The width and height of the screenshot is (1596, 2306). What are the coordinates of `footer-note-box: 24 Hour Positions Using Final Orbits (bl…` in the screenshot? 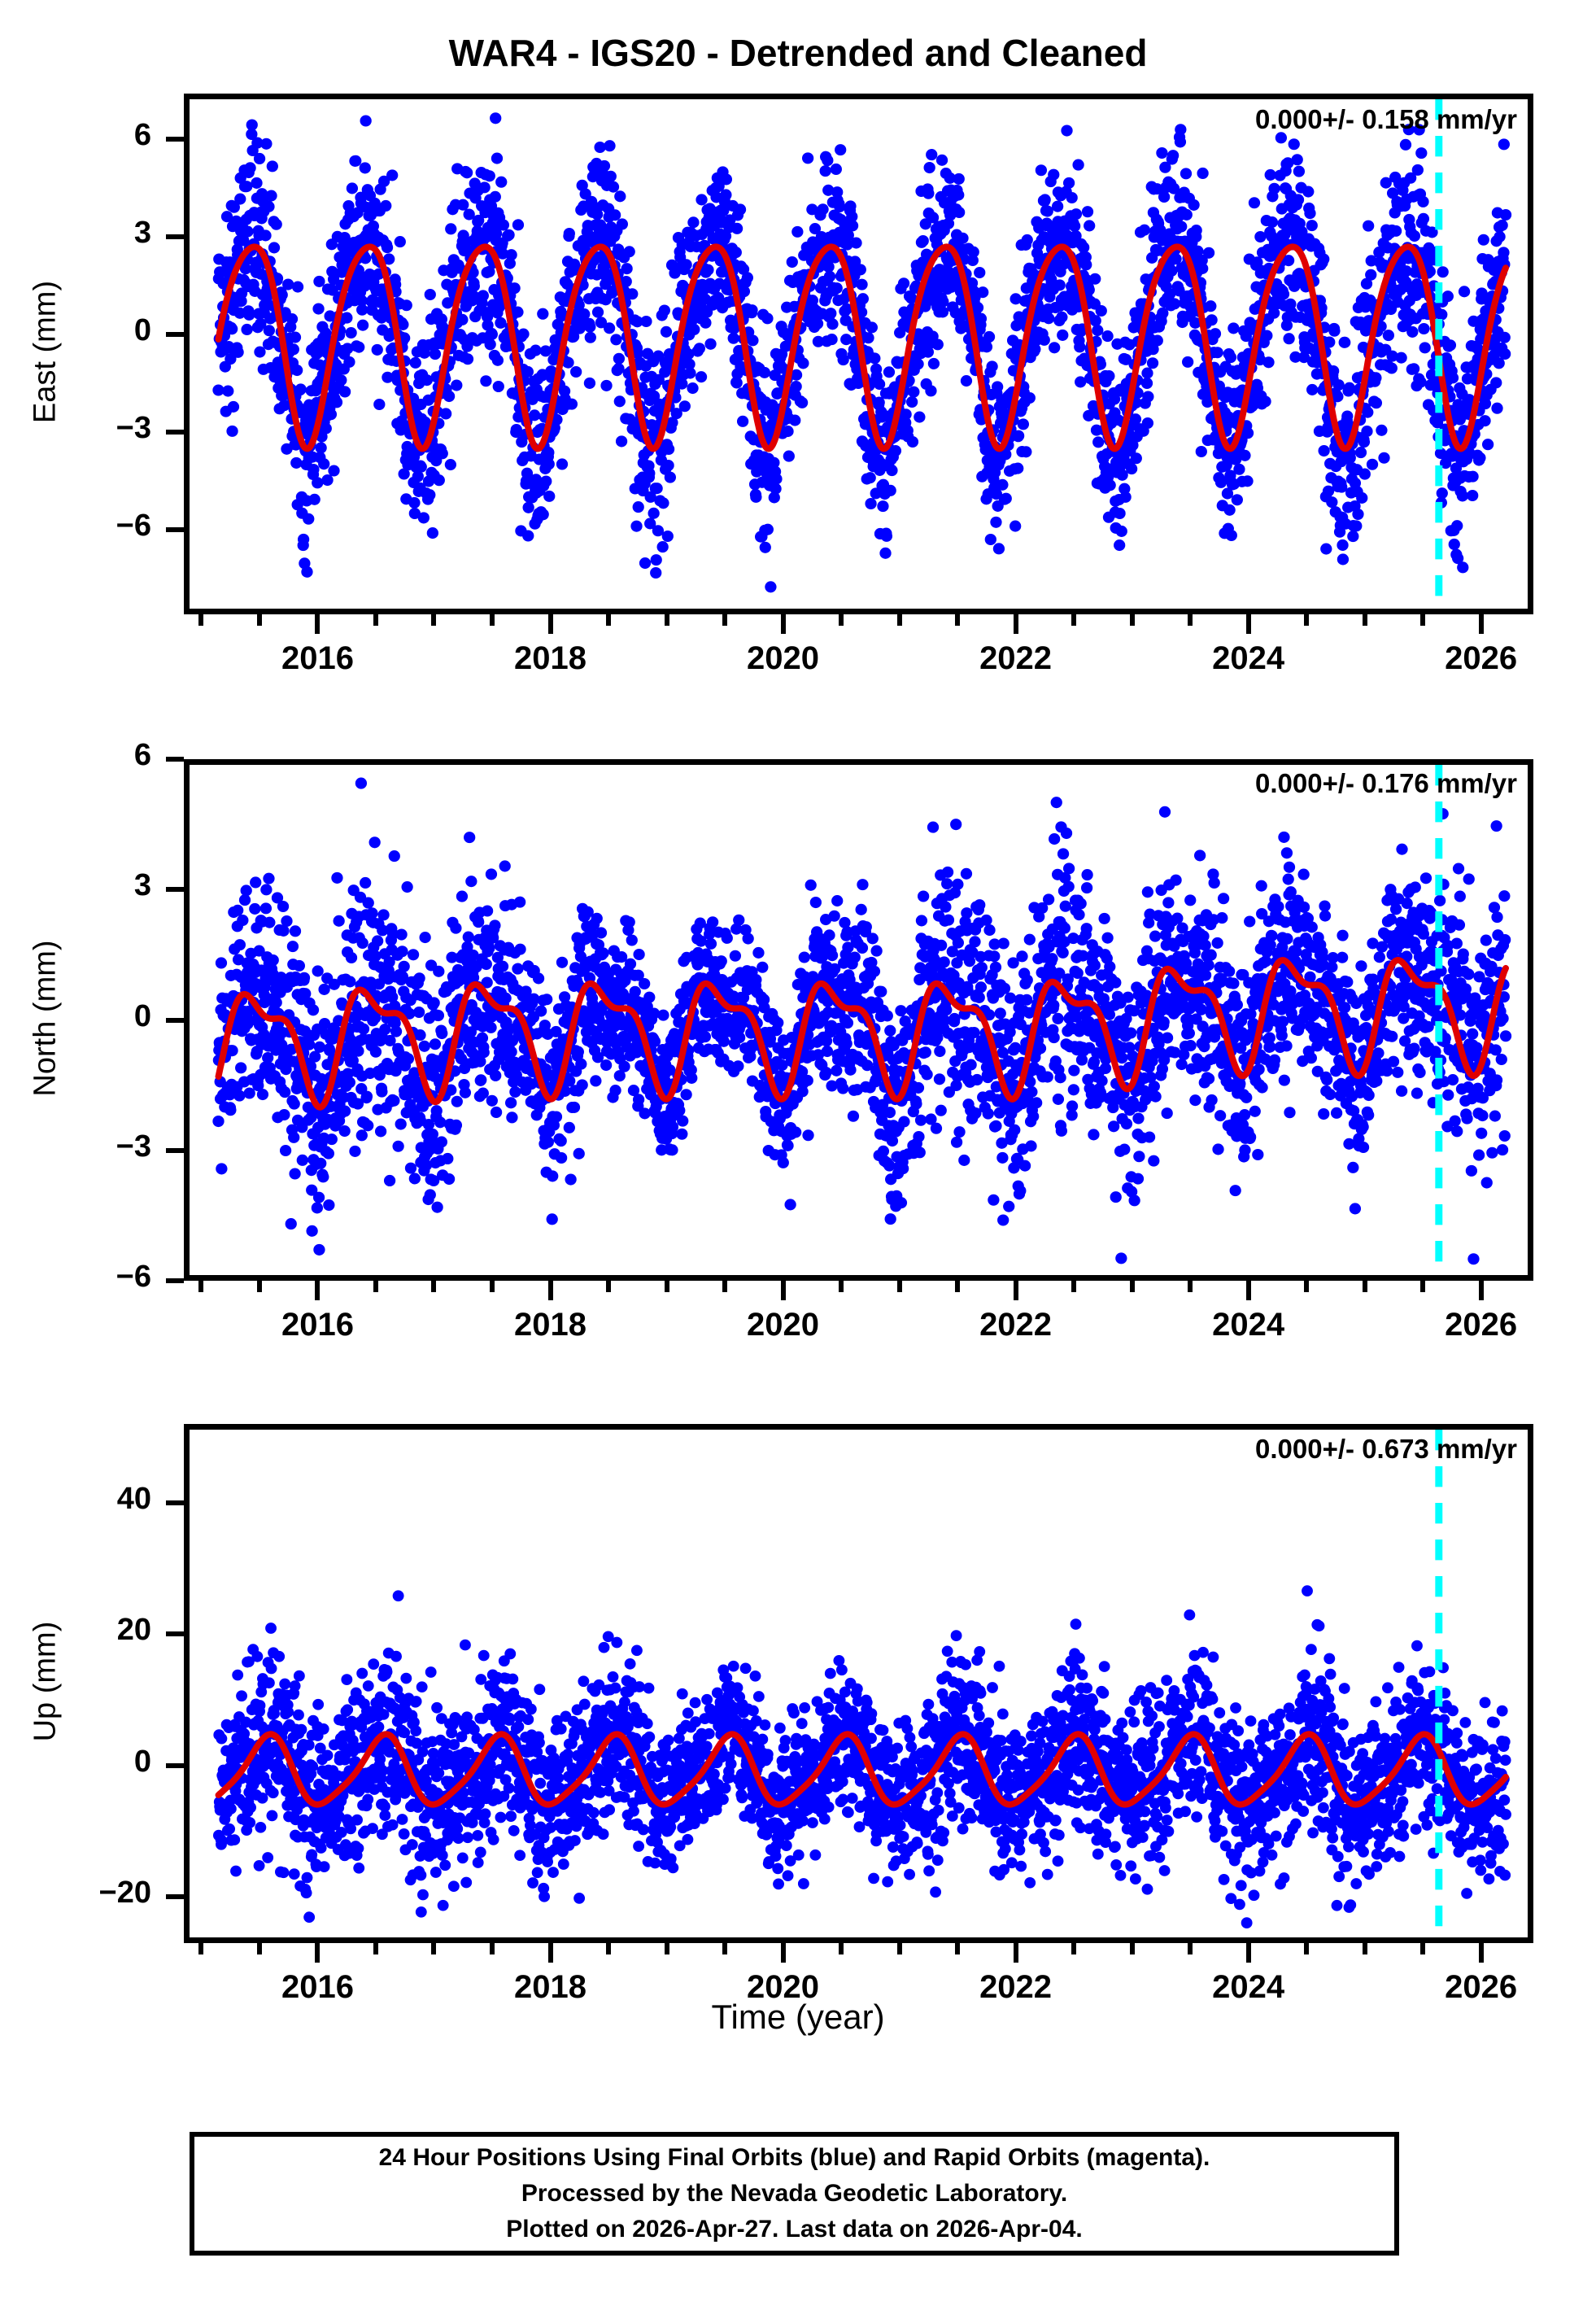 It's located at (794, 2194).